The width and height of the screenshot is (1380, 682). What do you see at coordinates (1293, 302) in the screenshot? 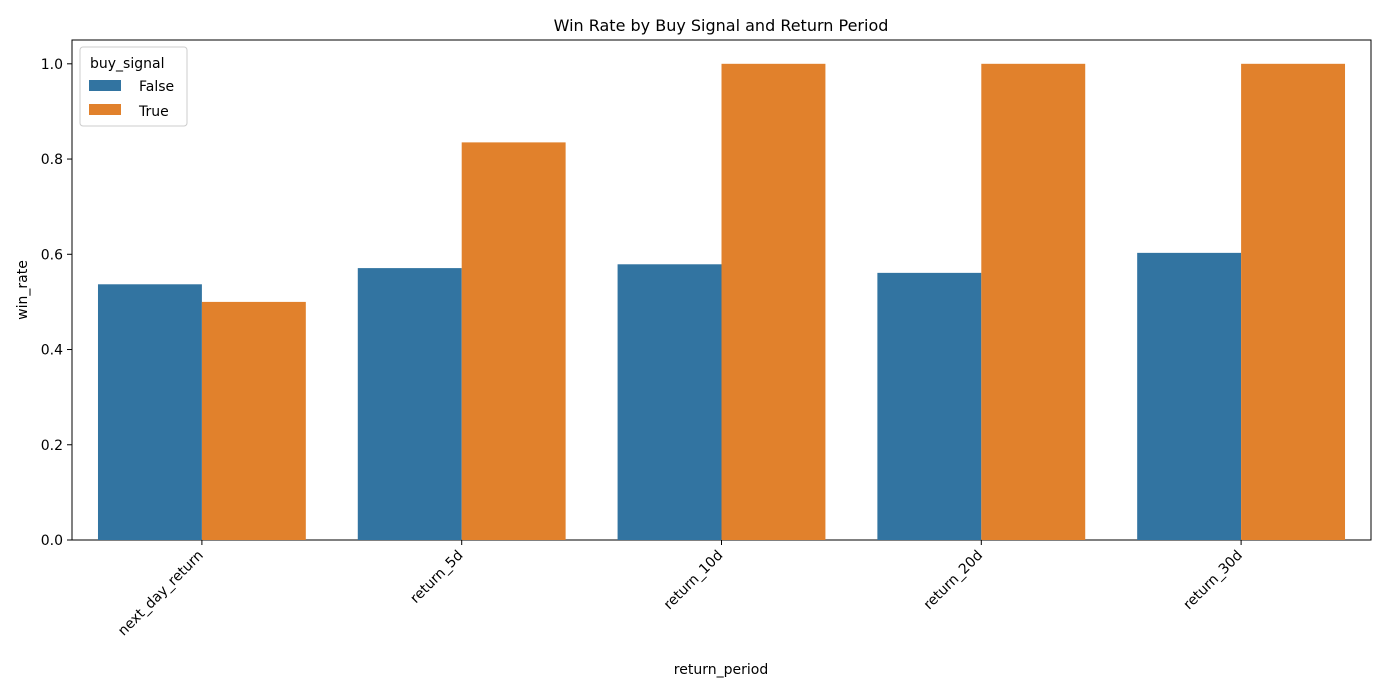
I see `bar-true-return-30d` at bounding box center [1293, 302].